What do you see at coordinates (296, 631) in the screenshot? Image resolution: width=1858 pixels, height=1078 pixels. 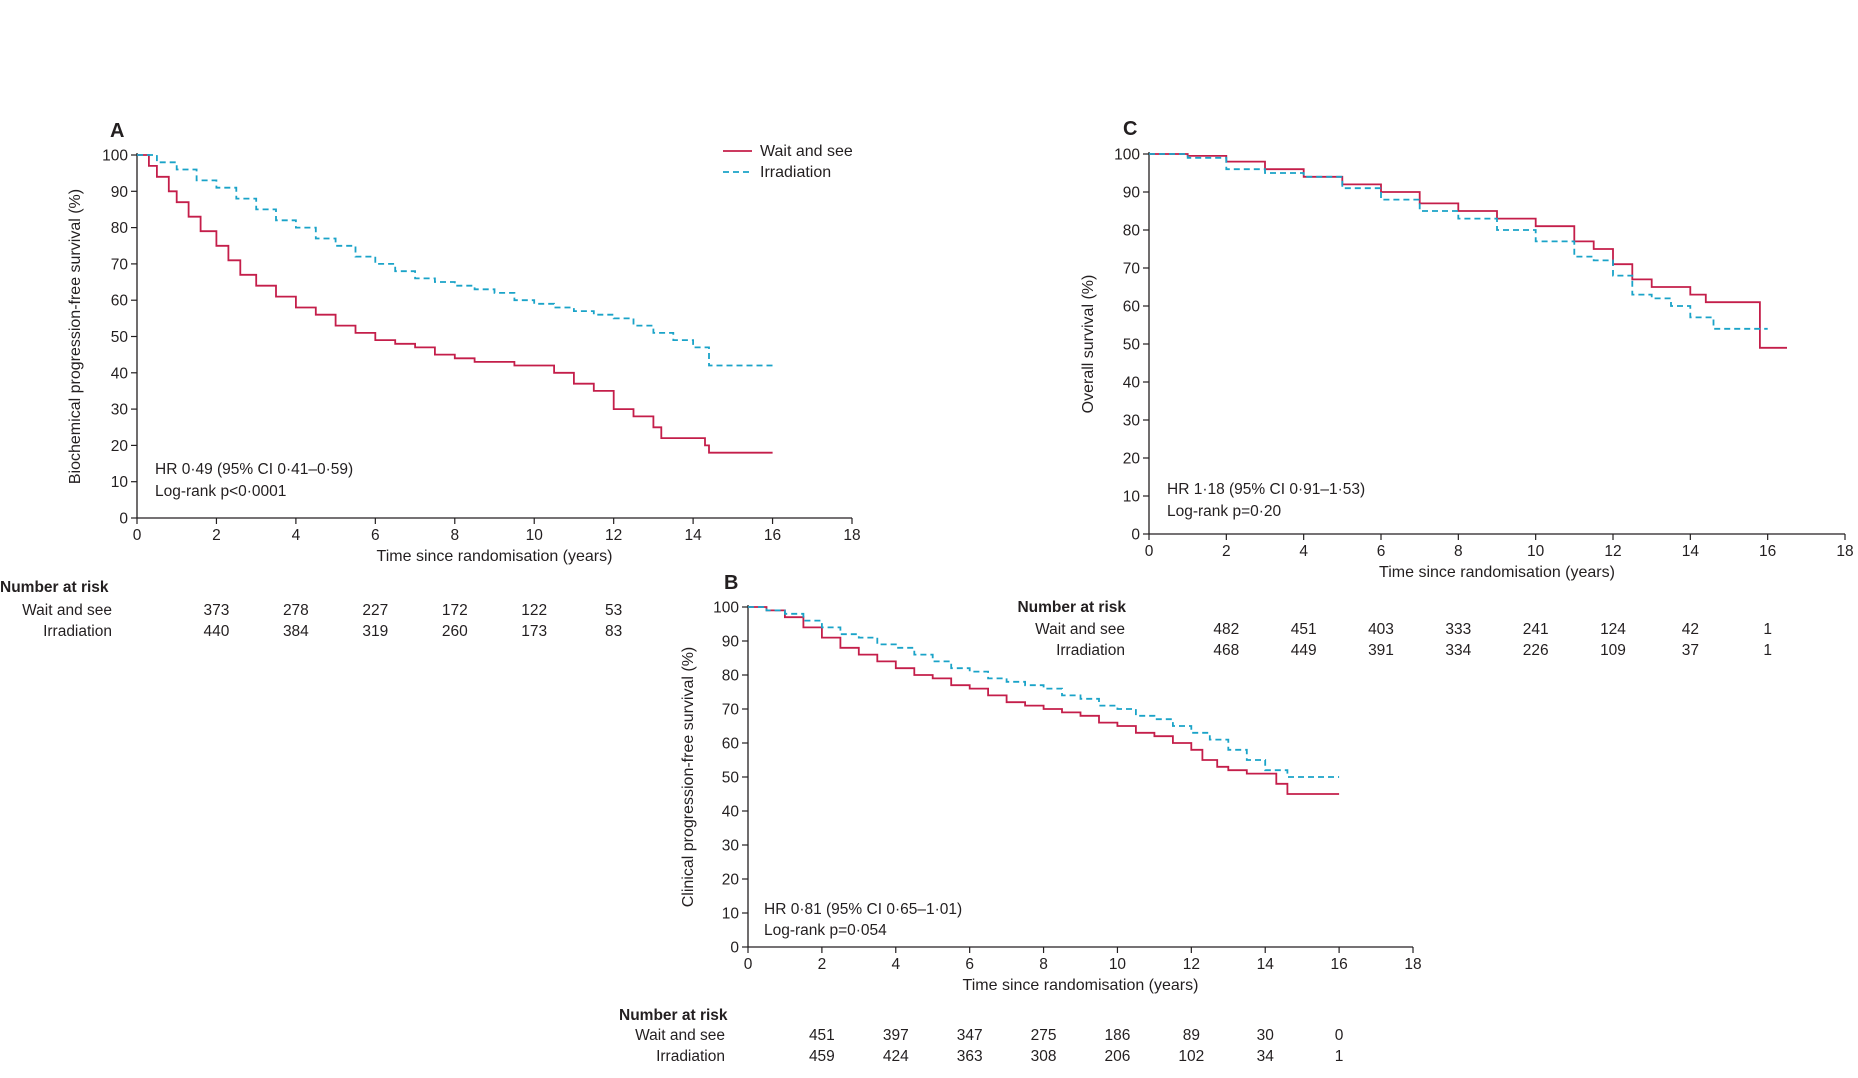 I see `risk-count: 384` at bounding box center [296, 631].